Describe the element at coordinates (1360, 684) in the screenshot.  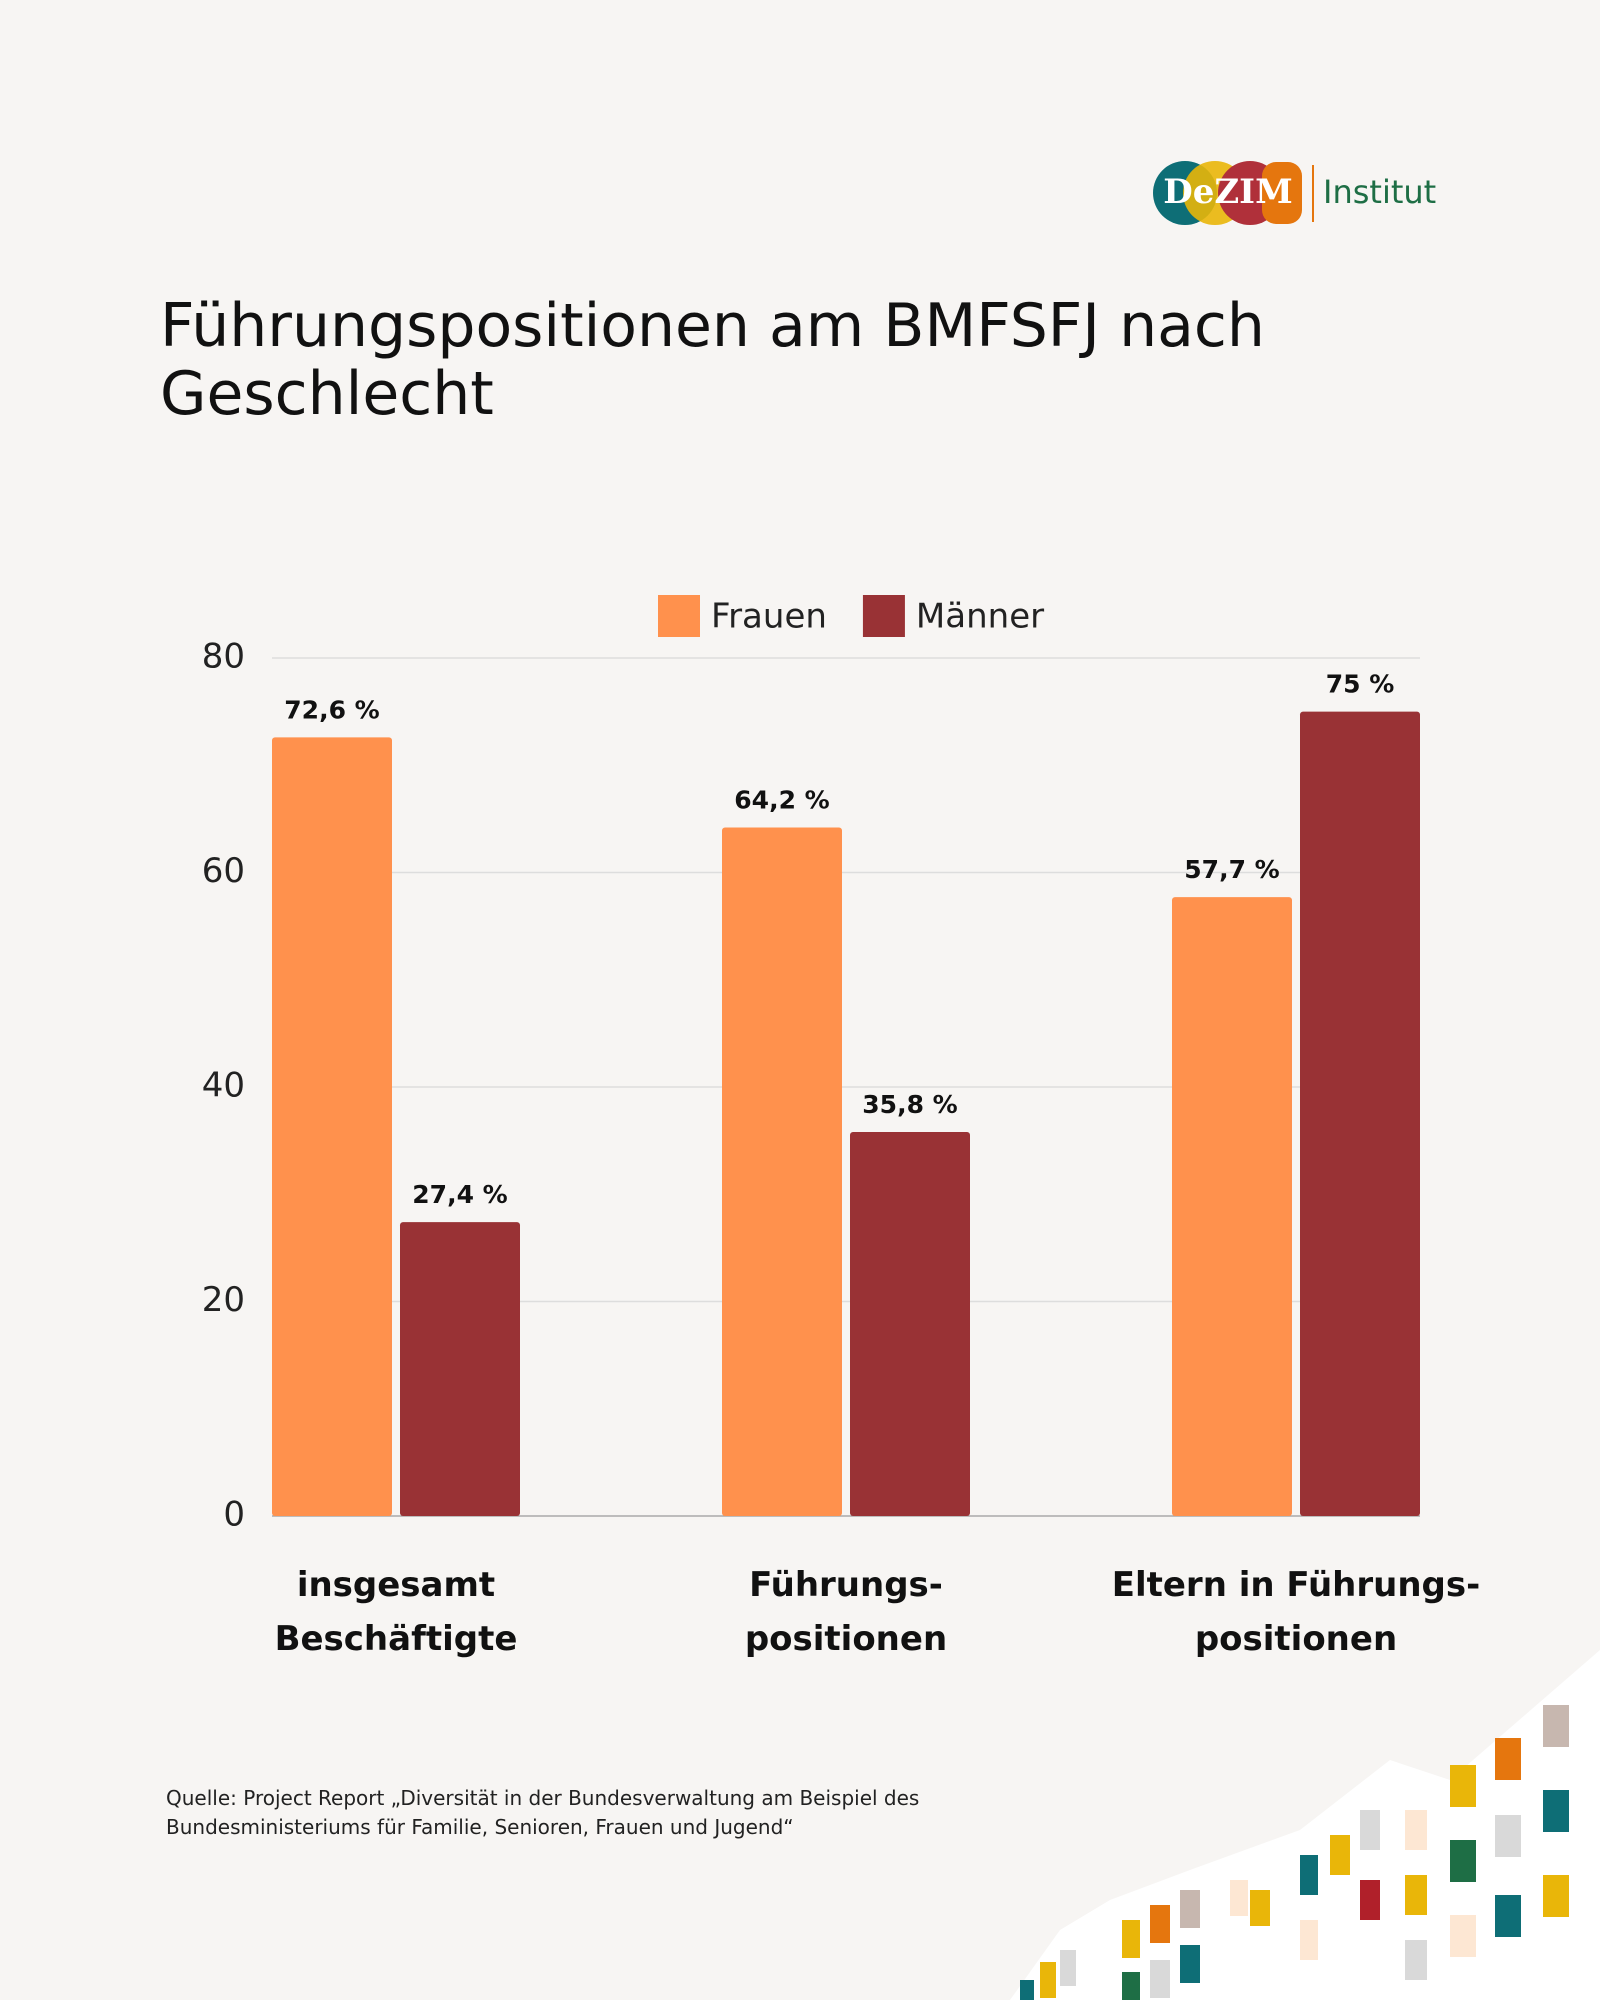
I see `value-label: 75 %` at that location.